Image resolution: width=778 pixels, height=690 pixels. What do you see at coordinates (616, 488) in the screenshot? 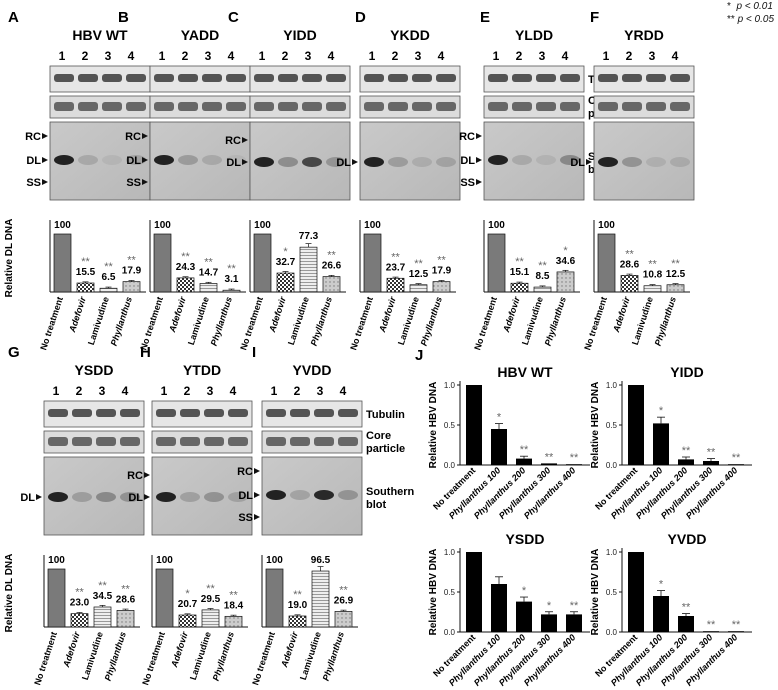
I see `x-category-label: No treatment` at bounding box center [616, 488].